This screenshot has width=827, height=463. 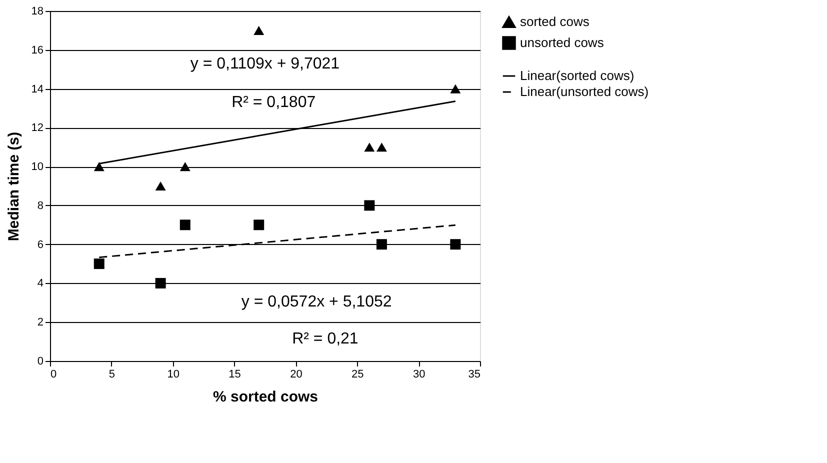 I want to click on x-tick-label: 10, so click(x=173, y=374).